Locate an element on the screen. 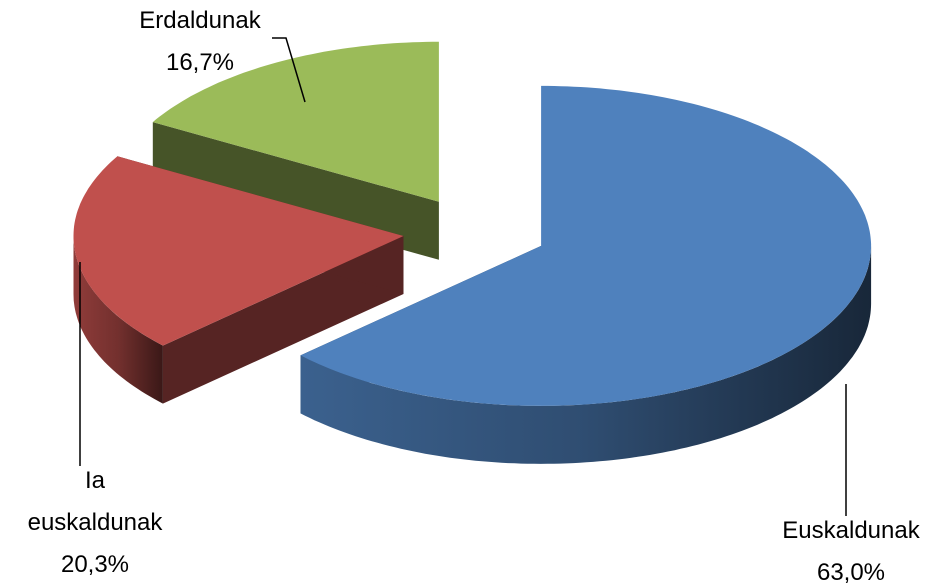 This screenshot has width=942, height=584. slice-label: Ia euskaldunak 20,3% is located at coordinates (95, 522).